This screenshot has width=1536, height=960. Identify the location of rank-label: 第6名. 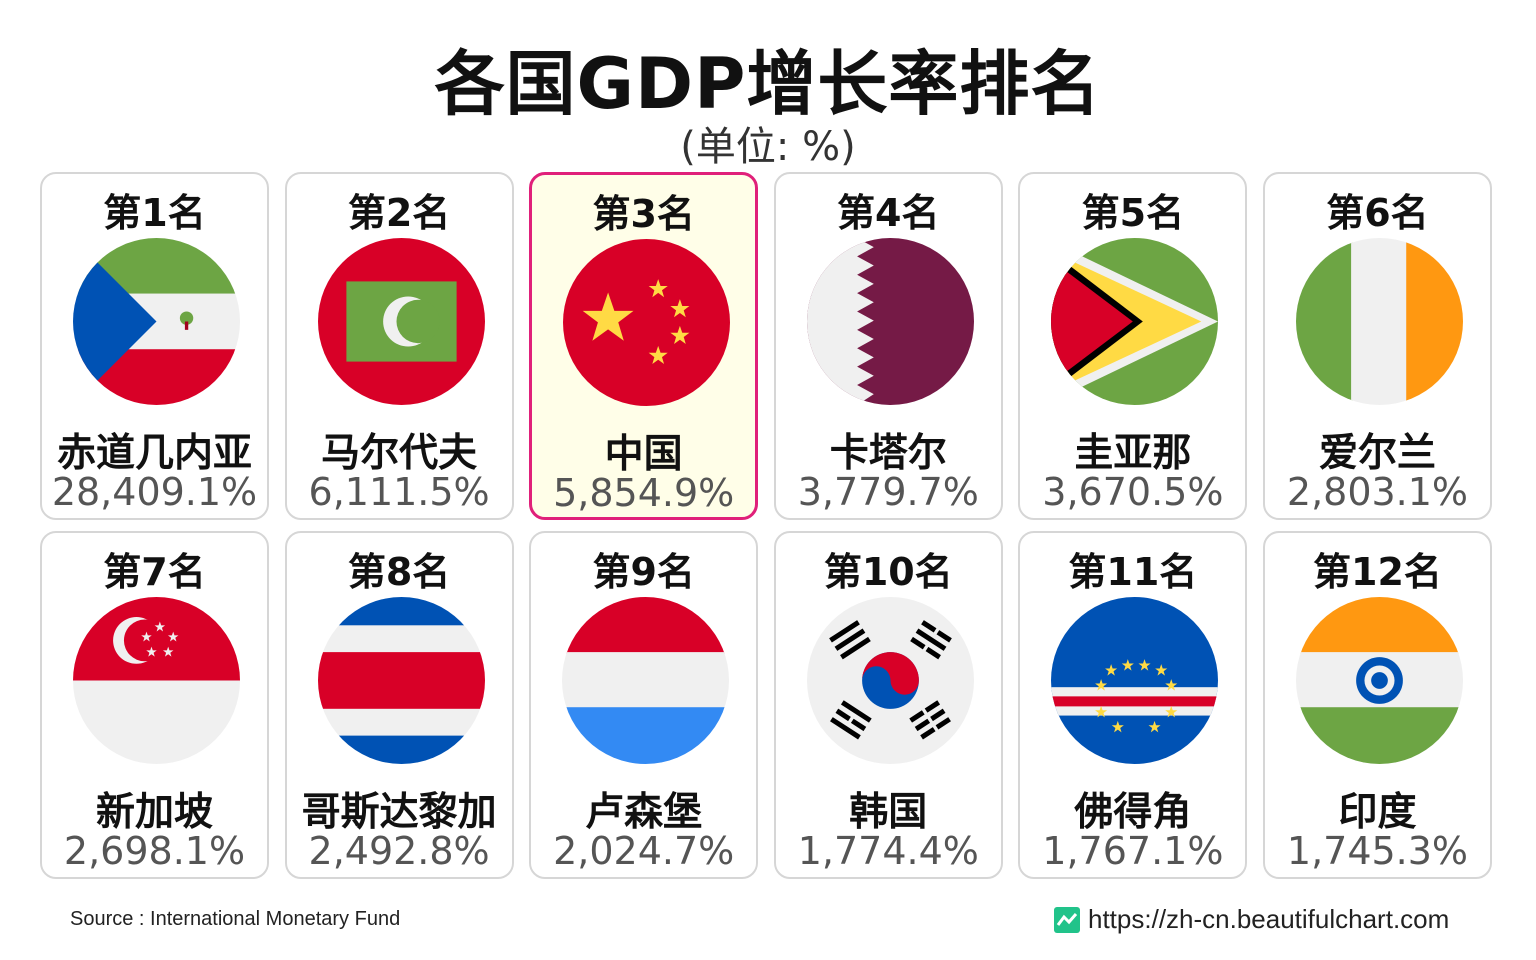
(1377, 213).